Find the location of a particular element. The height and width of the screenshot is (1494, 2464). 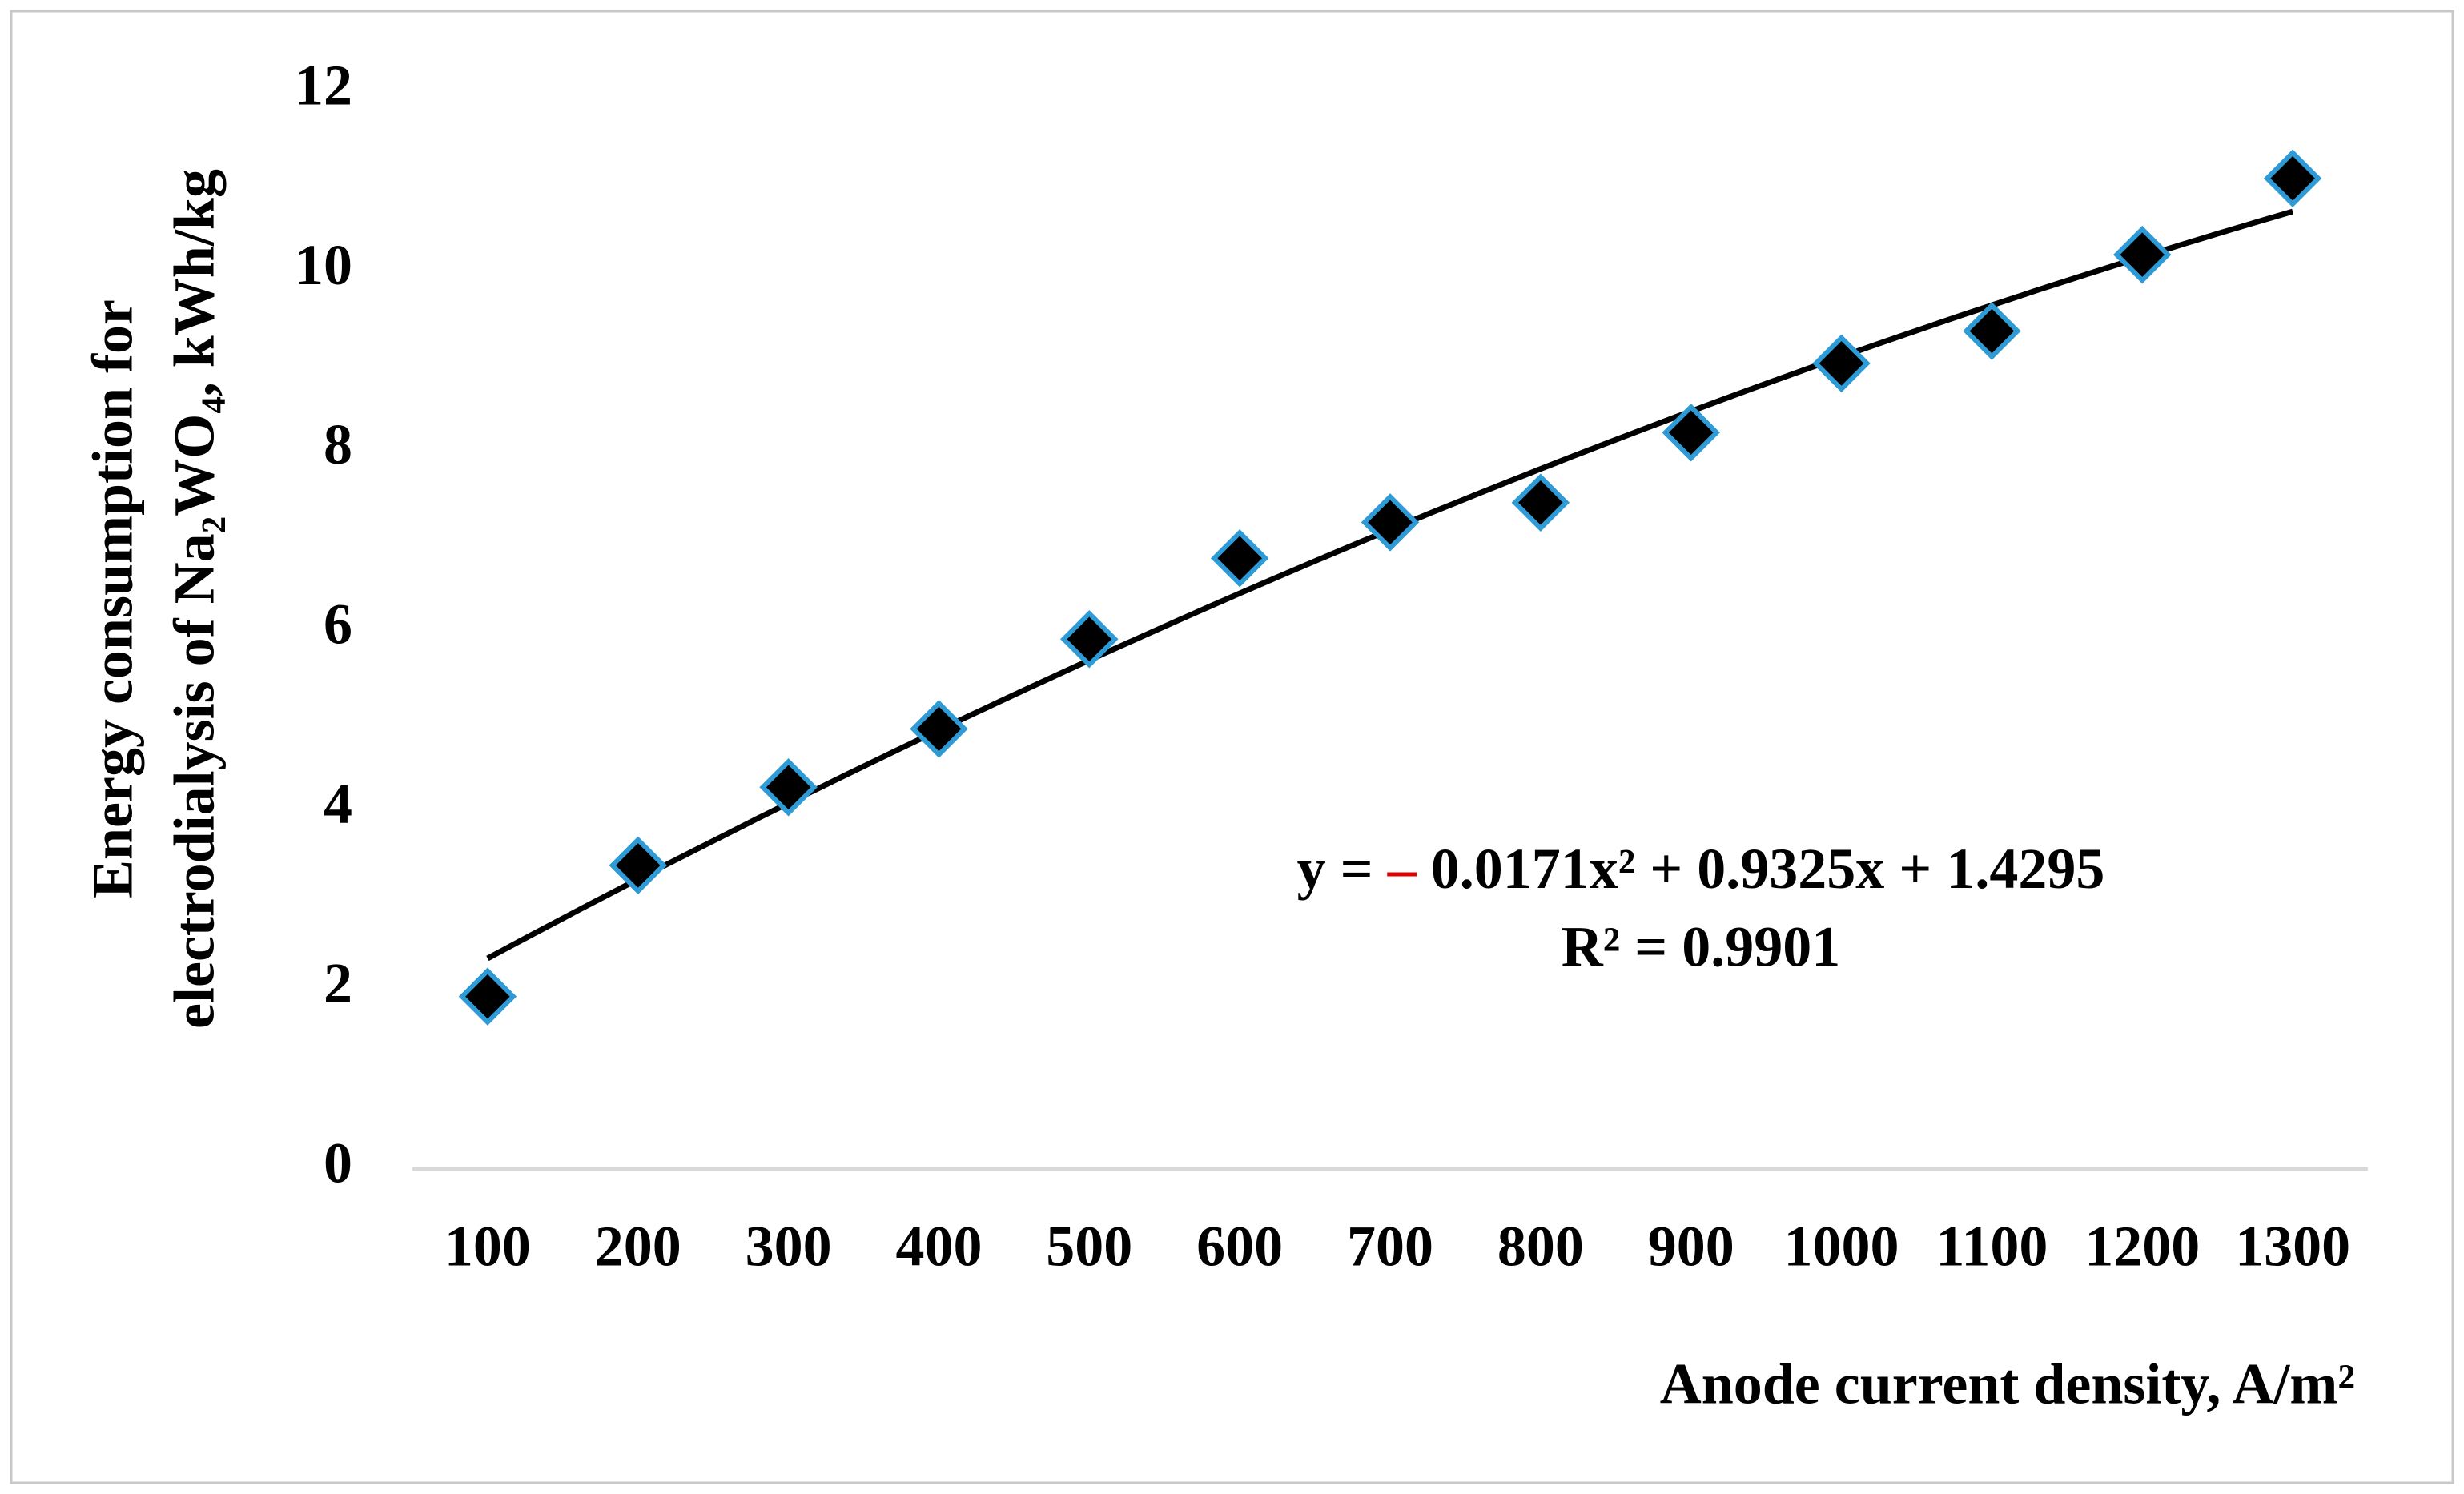

x-tick-label: 300 is located at coordinates (789, 1247).